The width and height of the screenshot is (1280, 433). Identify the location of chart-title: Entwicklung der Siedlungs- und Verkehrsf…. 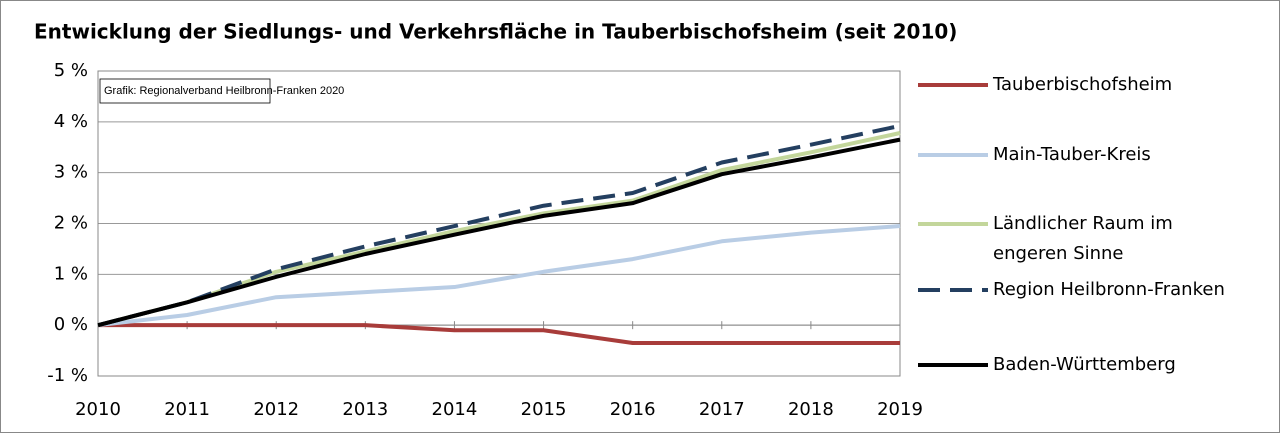
(495, 32).